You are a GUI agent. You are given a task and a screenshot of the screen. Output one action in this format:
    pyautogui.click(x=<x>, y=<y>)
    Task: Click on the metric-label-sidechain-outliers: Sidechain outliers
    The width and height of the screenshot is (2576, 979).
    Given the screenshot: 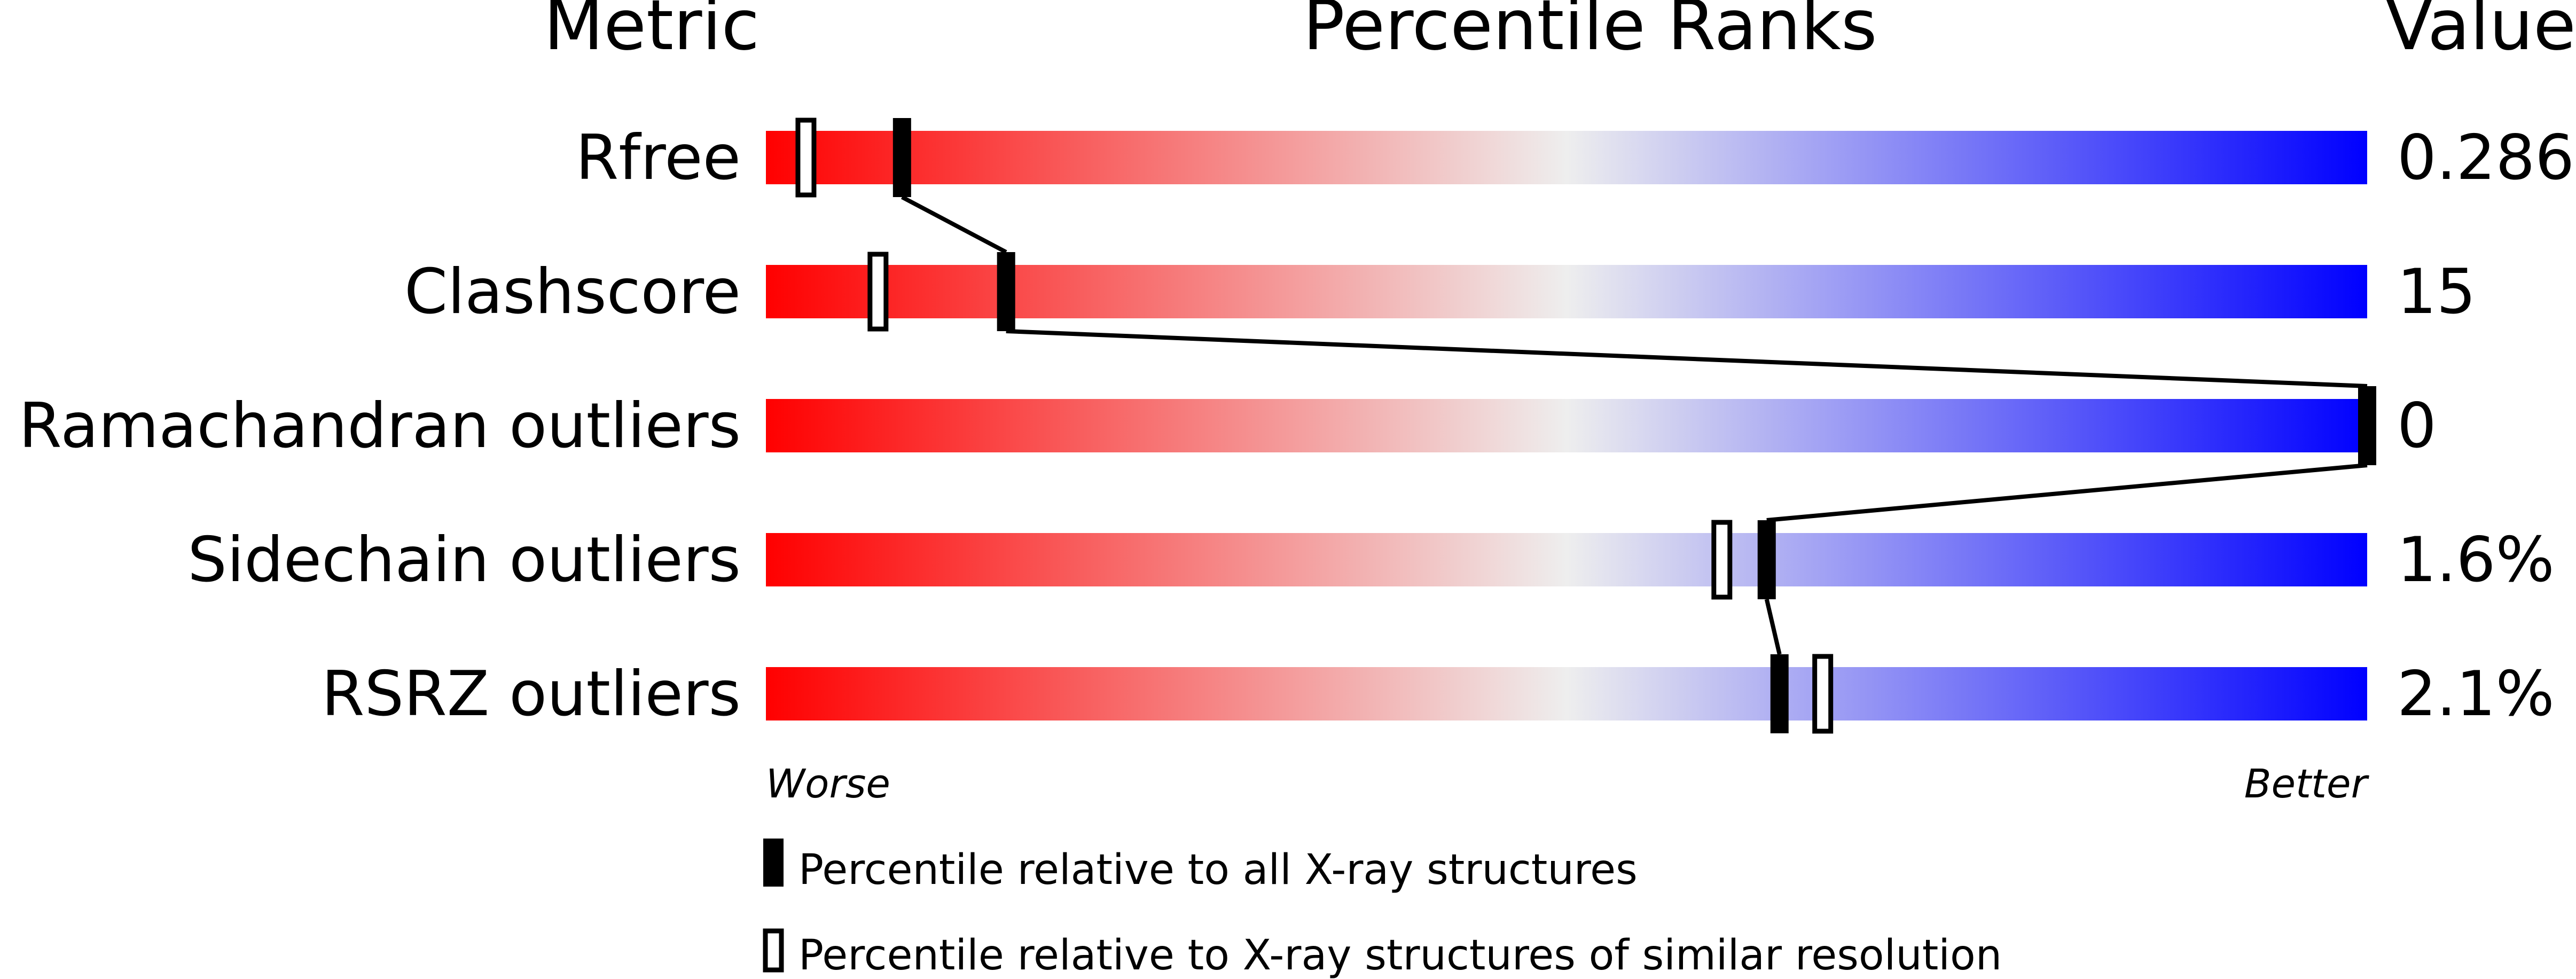 What is the action you would take?
    pyautogui.click(x=464, y=560)
    